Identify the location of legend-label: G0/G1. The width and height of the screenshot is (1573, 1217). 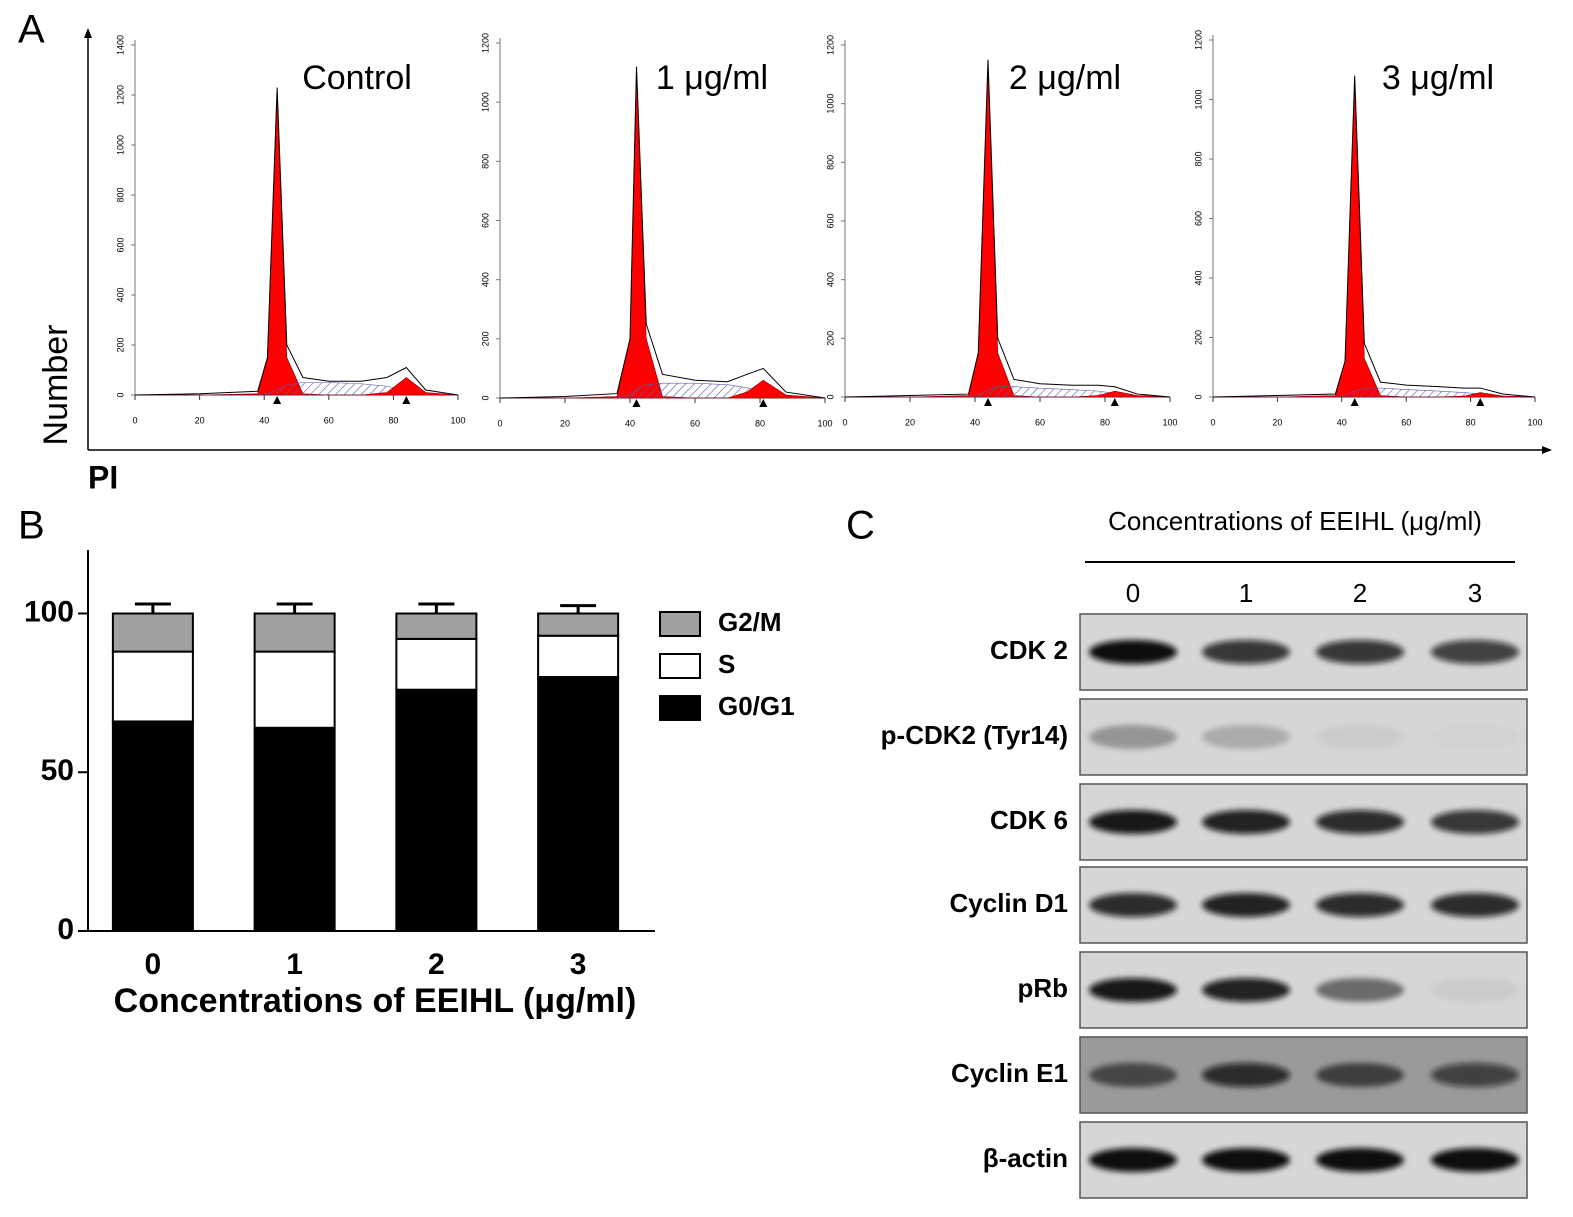
(756, 706).